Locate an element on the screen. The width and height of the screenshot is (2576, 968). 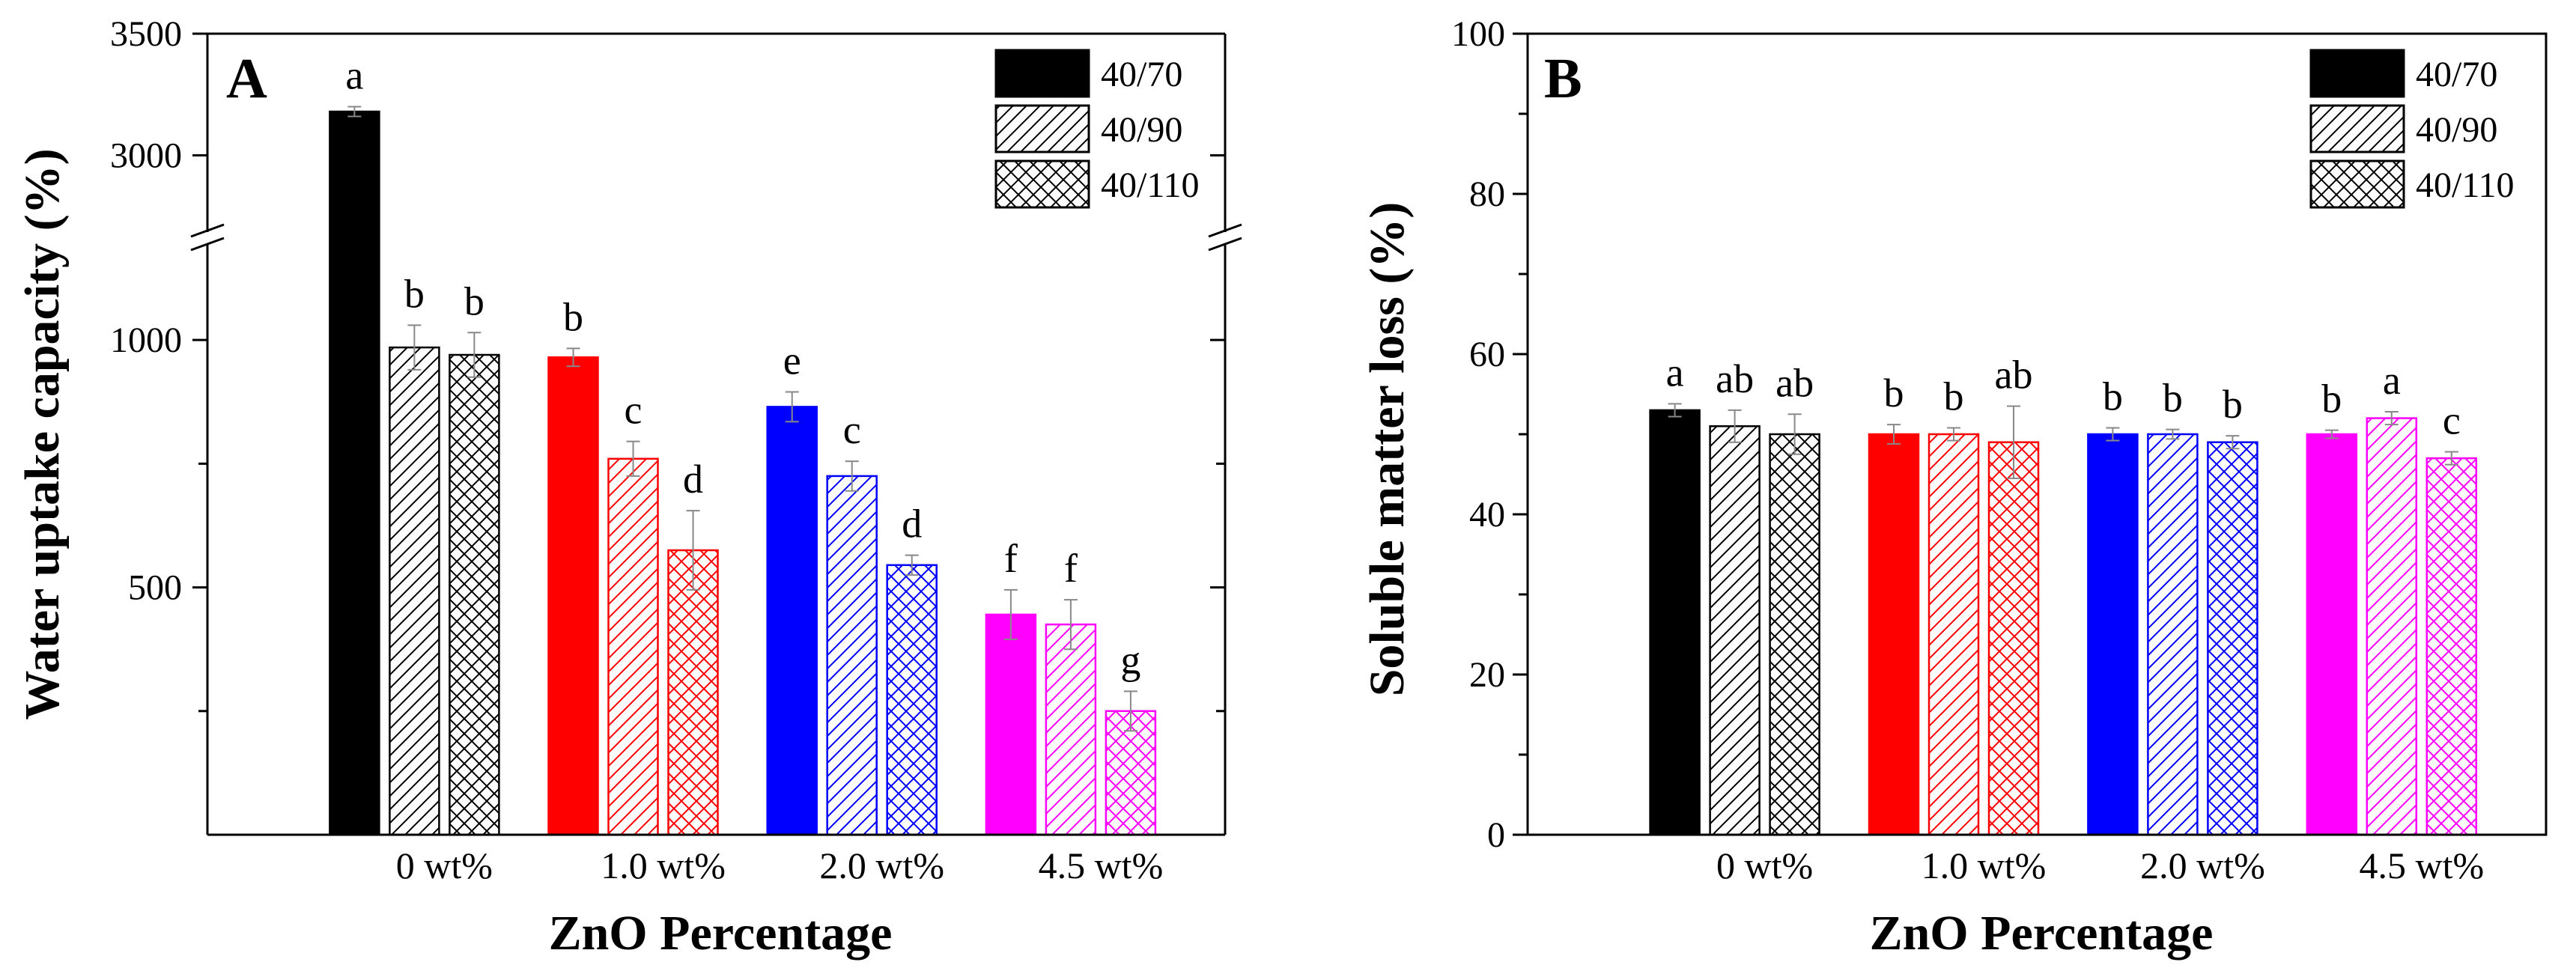
y-tick-label: 20 is located at coordinates (1487, 675).